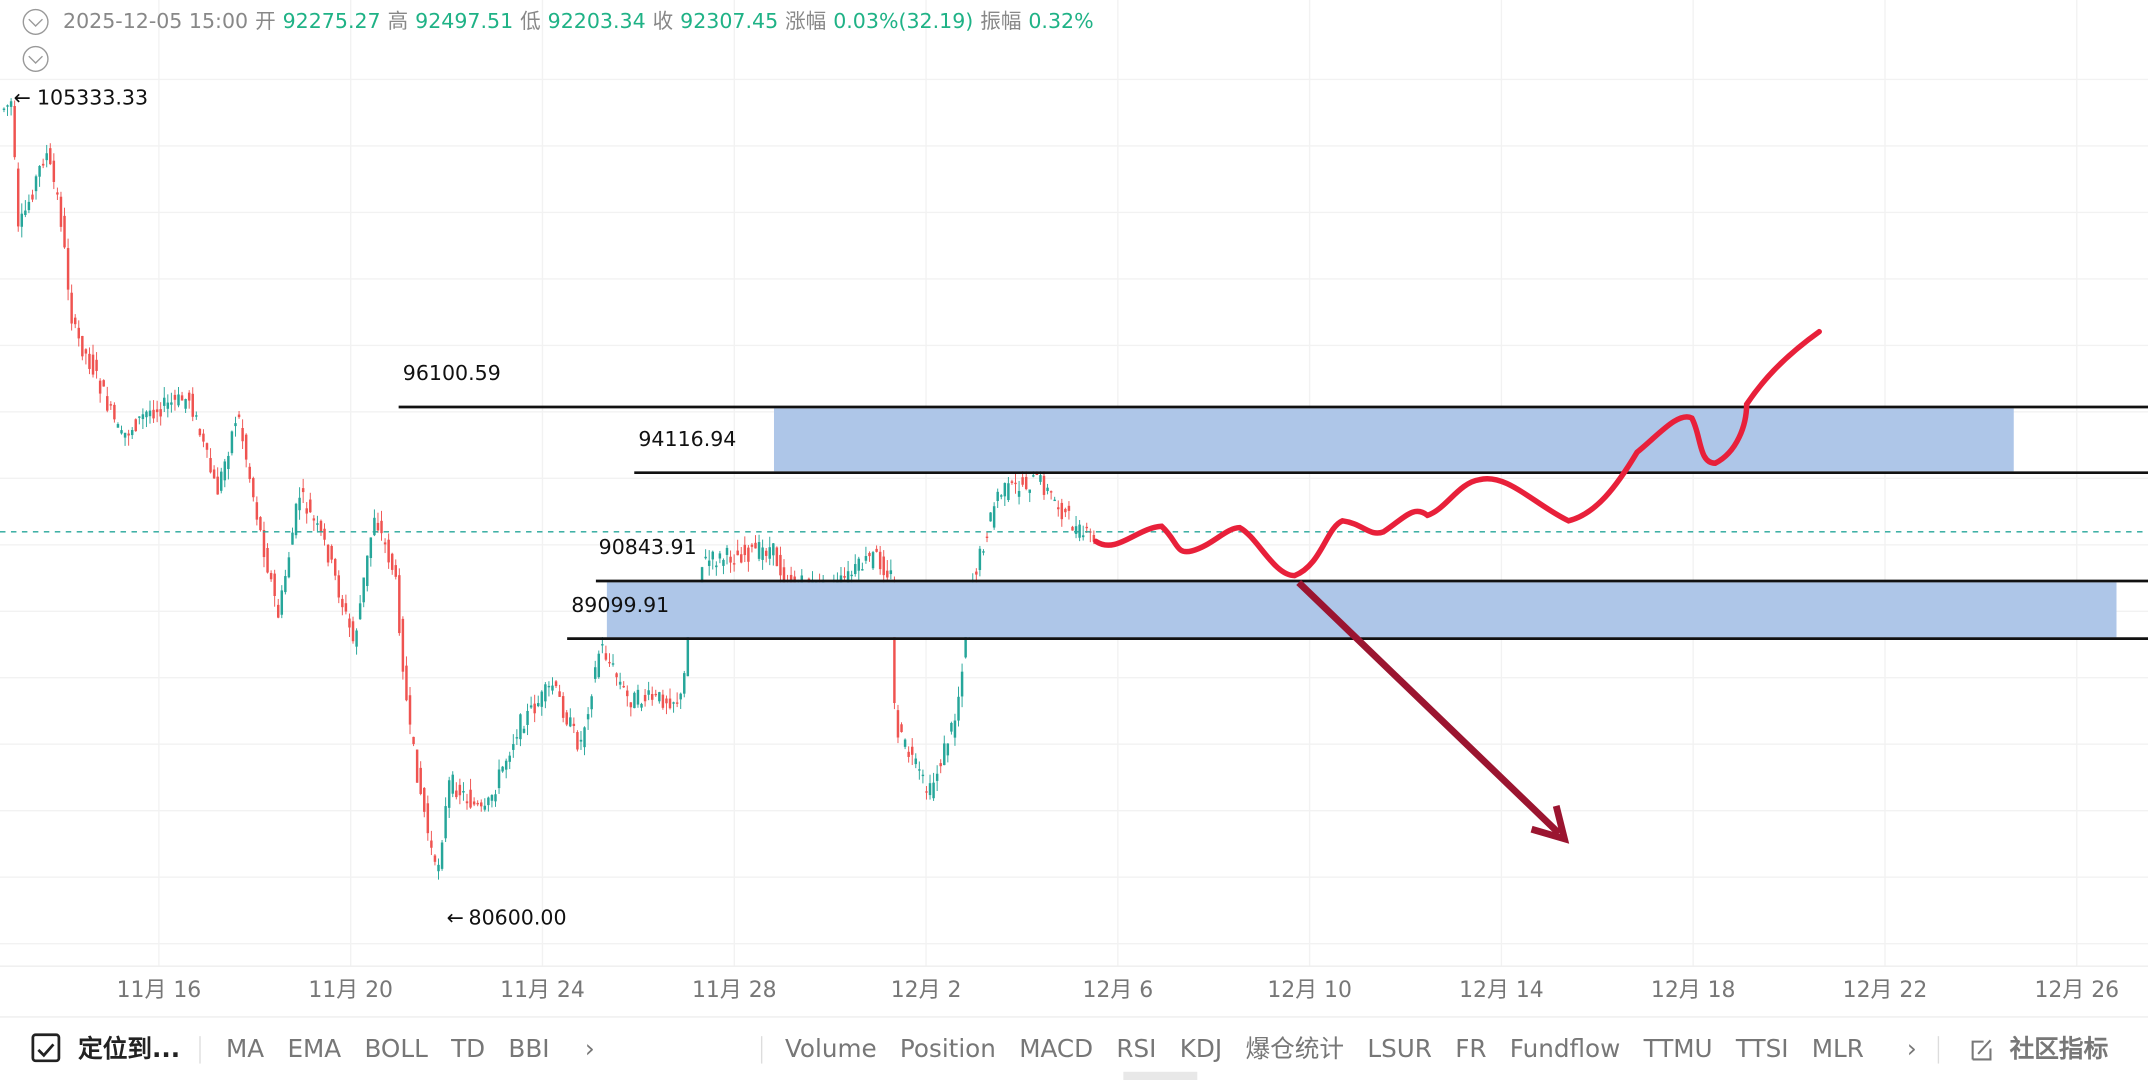 This screenshot has width=2148, height=1080. What do you see at coordinates (245, 1048) in the screenshot?
I see `indicator-button: MA` at bounding box center [245, 1048].